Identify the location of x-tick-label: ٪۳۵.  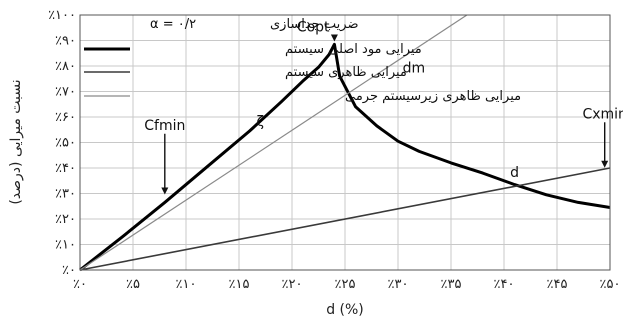
(451, 284).